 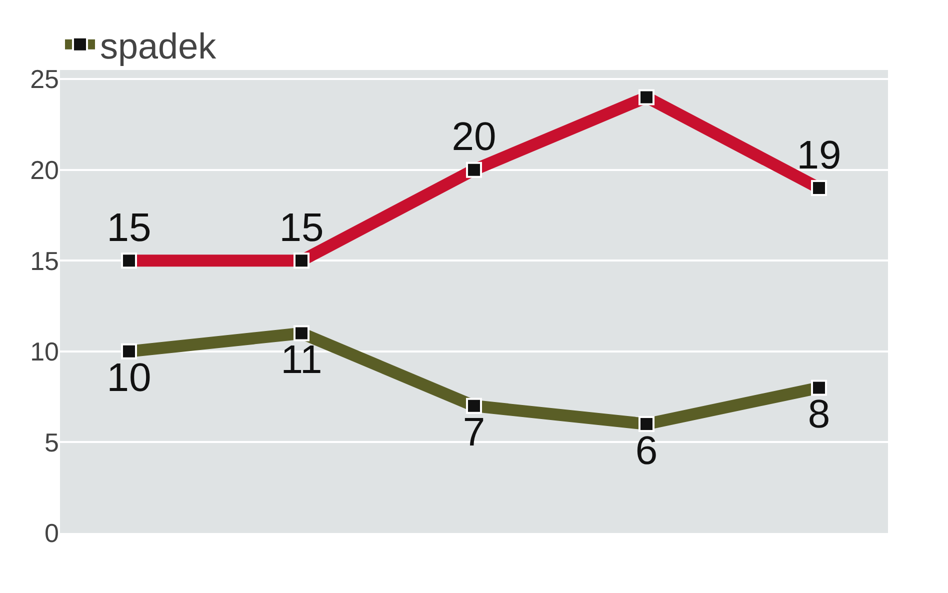 What do you see at coordinates (819, 414) in the screenshot?
I see `data-label: 8` at bounding box center [819, 414].